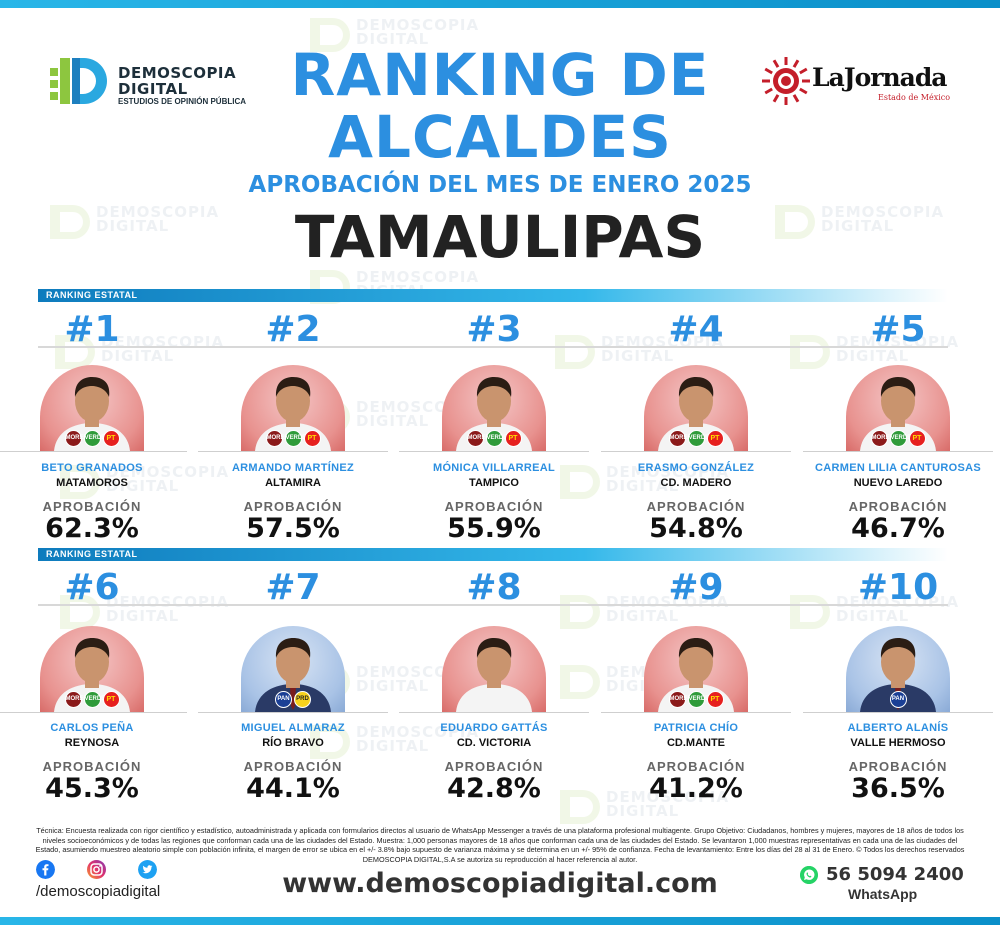 Image resolution: width=1000 pixels, height=925 pixels. Describe the element at coordinates (92, 528) in the screenshot. I see `approval-value: 62.3%` at that location.